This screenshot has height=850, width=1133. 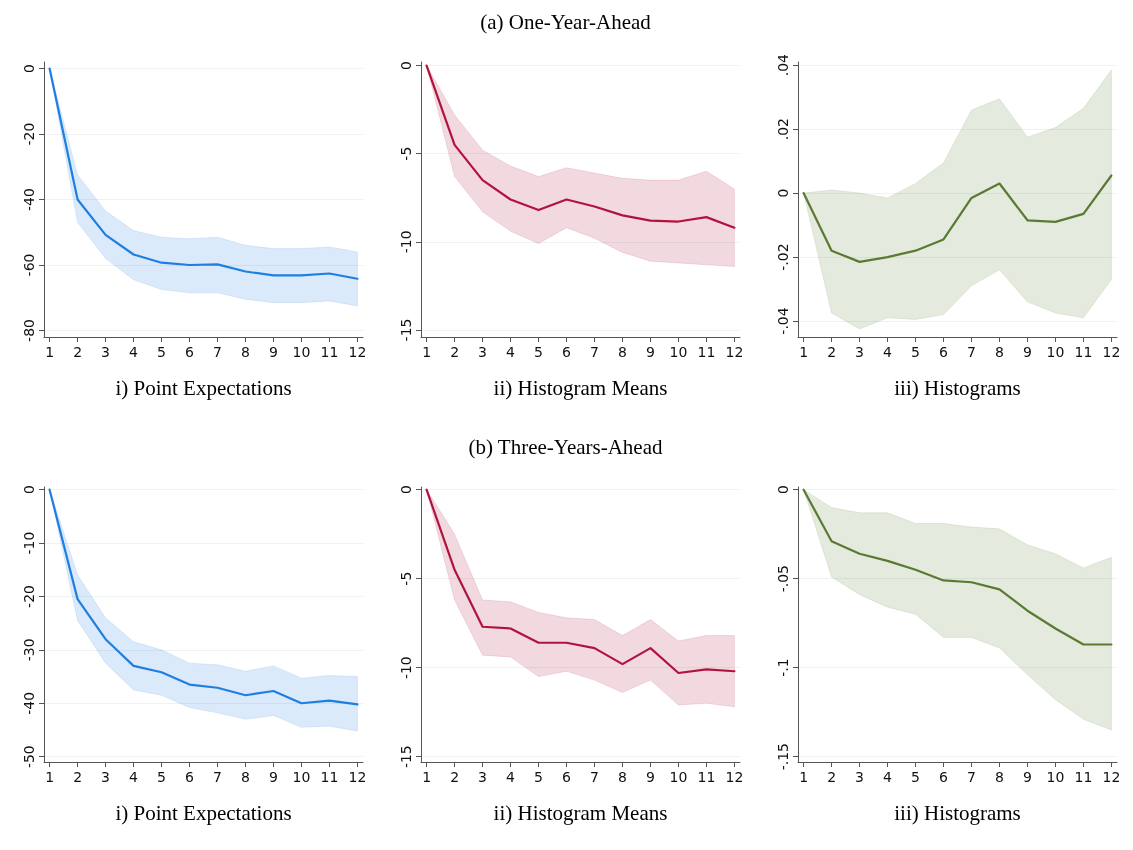 What do you see at coordinates (566, 21) in the screenshot?
I see `chart-title: (a) One-Year-Ahead` at bounding box center [566, 21].